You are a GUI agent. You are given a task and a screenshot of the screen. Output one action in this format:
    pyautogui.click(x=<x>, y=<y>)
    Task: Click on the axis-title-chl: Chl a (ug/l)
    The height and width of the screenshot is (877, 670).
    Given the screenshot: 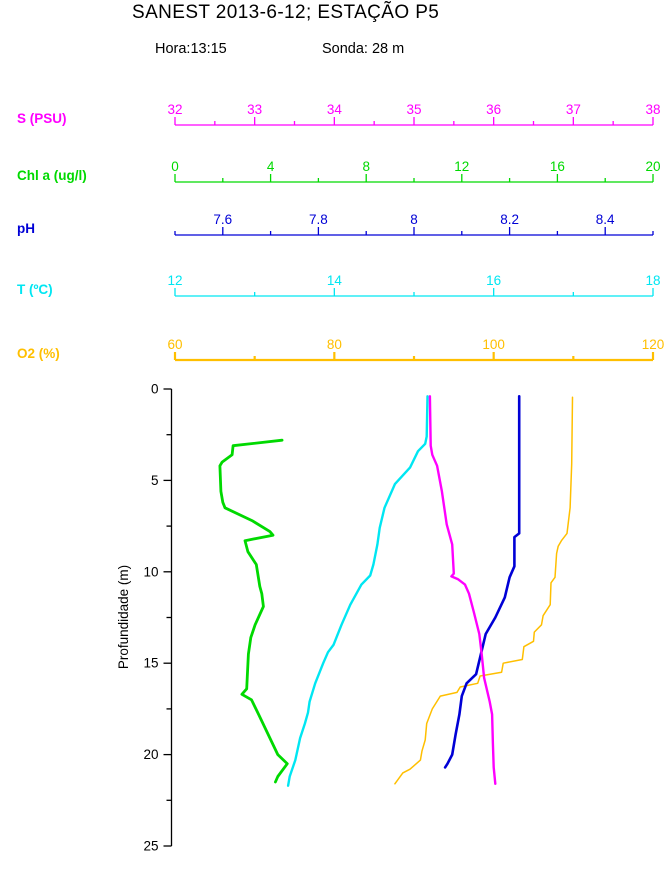 What is the action you would take?
    pyautogui.click(x=52, y=175)
    